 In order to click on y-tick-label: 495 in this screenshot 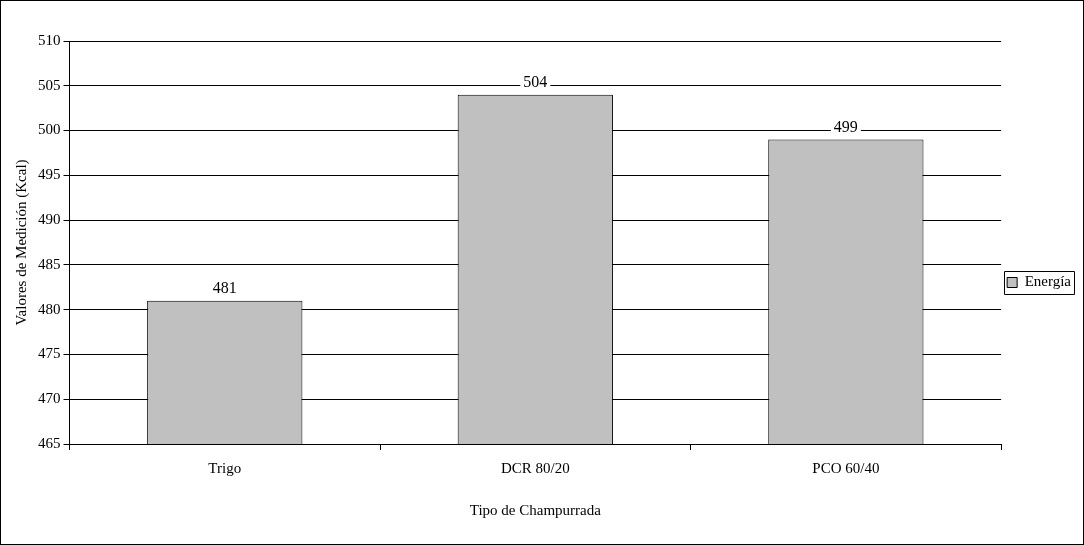, I will do `click(49, 174)`.